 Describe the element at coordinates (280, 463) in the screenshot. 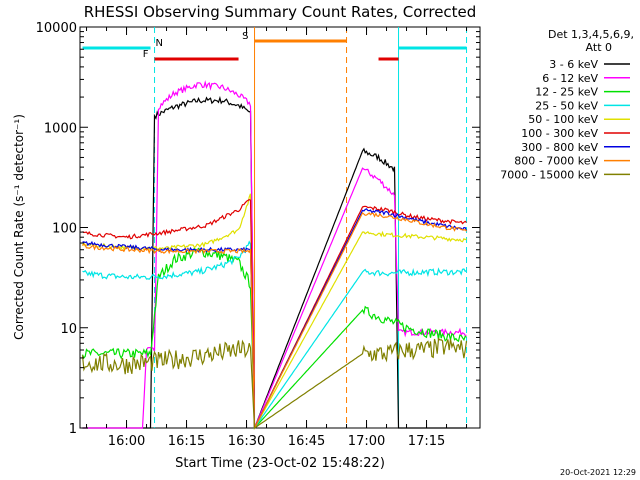

I see `x-axis-label: Start Time (23-Oct-02 15:48:22)` at that location.